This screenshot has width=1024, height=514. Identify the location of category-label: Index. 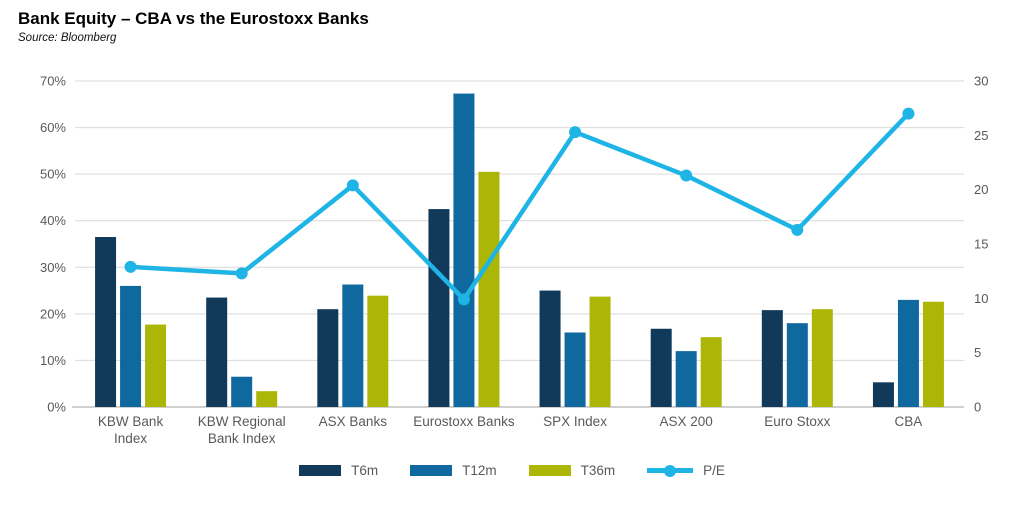
(130, 438).